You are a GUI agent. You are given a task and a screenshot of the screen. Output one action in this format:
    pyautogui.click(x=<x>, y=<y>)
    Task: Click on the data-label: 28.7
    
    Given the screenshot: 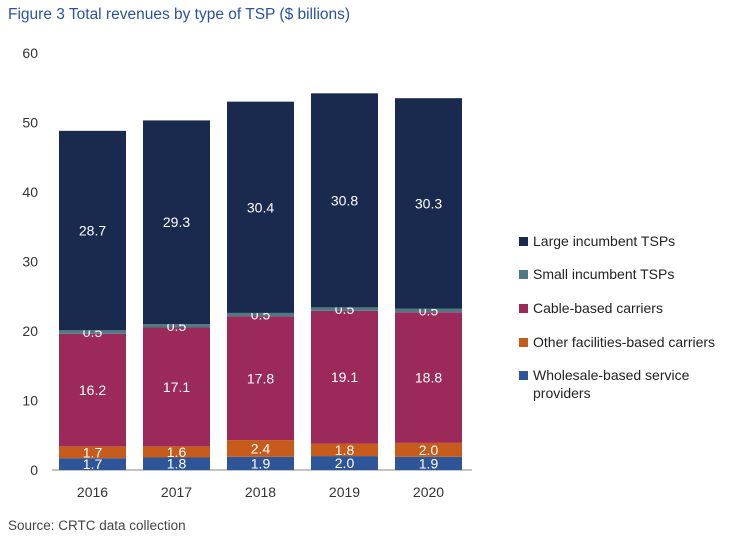 What is the action you would take?
    pyautogui.click(x=92, y=231)
    